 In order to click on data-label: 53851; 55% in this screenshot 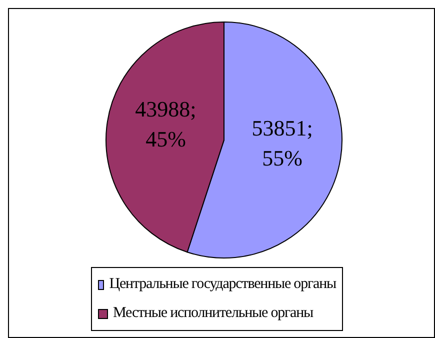, I will do `click(282, 142)`.